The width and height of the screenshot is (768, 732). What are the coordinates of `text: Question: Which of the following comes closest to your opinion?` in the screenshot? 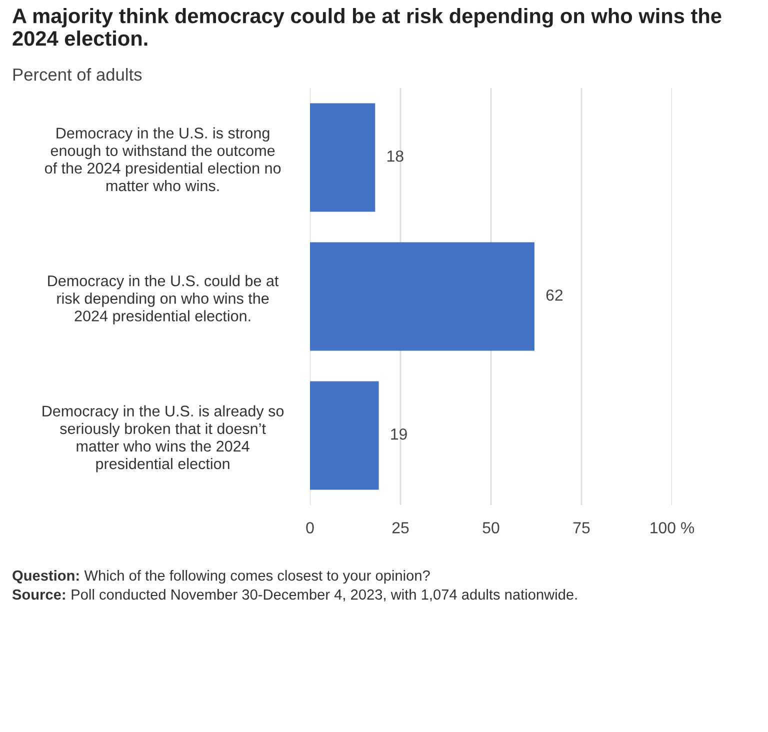 It's located at (221, 577).